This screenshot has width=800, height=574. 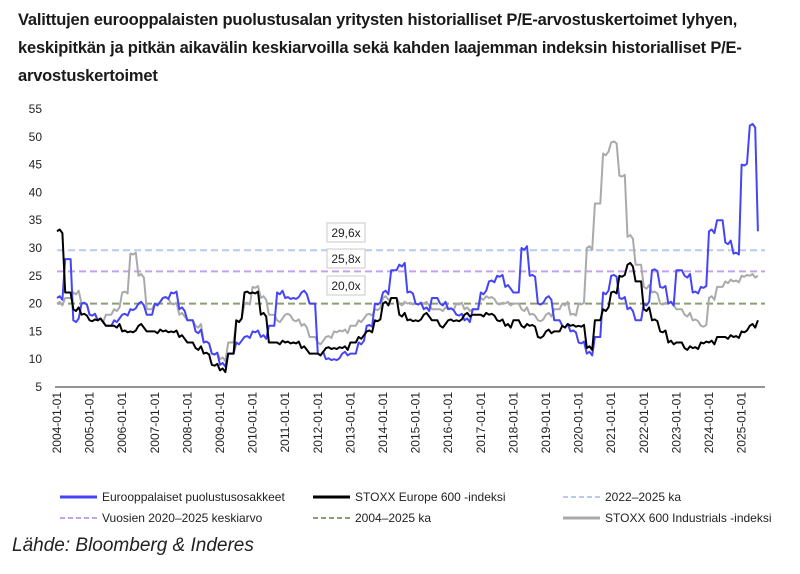 I want to click on reference-labels: 29,6x 25,8x 20,0x, so click(x=346, y=259).